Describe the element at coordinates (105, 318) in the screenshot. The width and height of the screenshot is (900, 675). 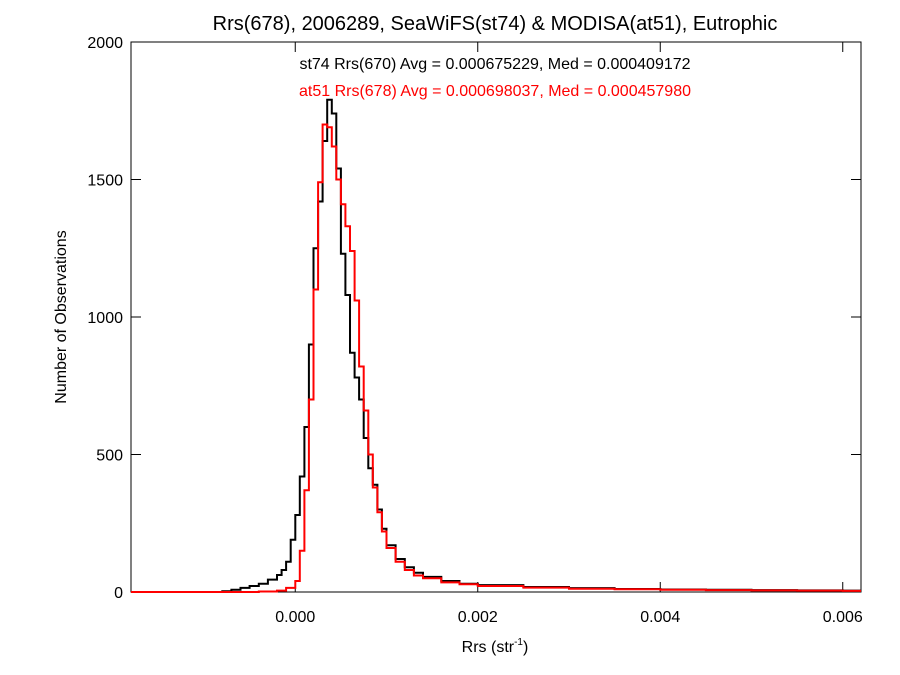
I see `y-tick-label: 1000` at that location.